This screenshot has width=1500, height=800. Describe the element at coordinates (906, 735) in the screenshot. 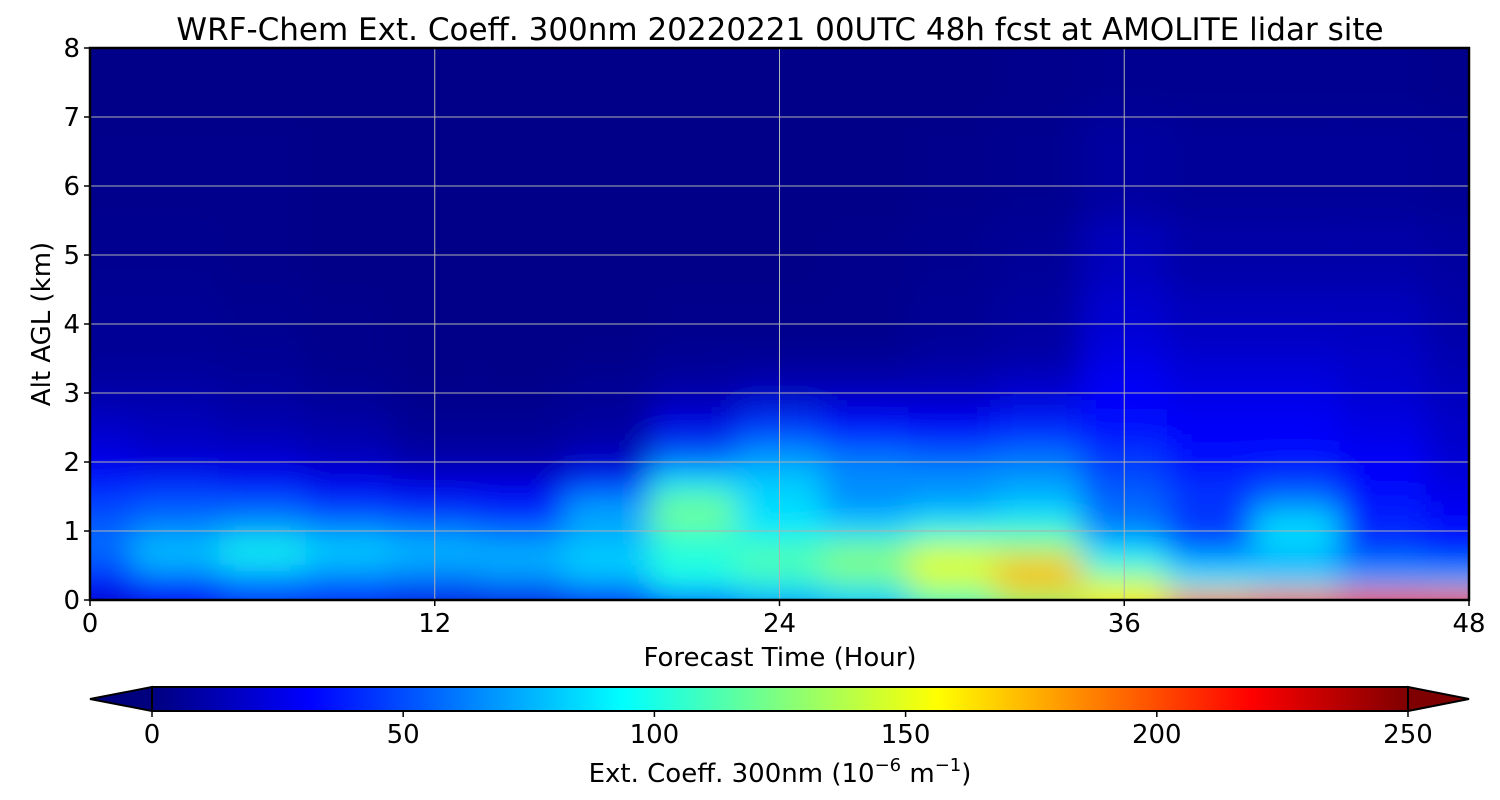

I see `colorbar-tick-label: 150` at that location.